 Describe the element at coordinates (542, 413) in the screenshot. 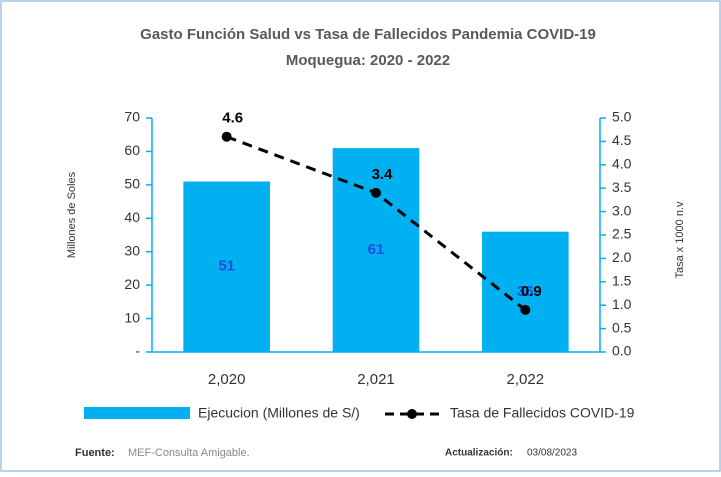

I see `legend-label: Tasa de Fallecidos COVID-19` at that location.